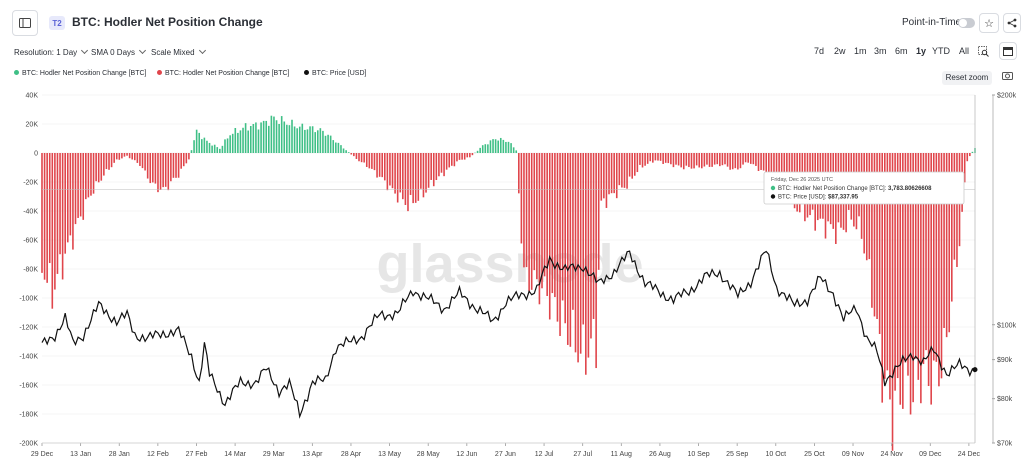 This screenshot has height=469, width=1024. Describe the element at coordinates (25, 23) in the screenshot. I see `toggle-sidebar-button` at that location.